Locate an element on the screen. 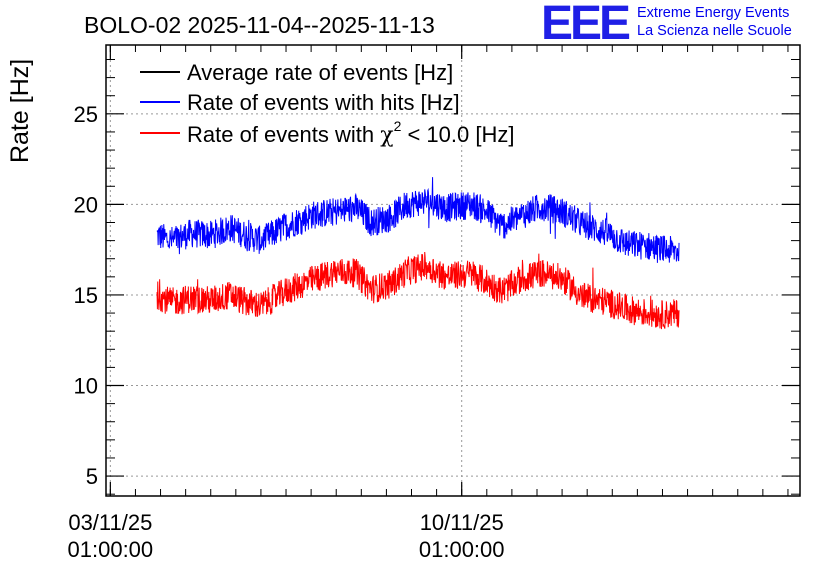  legend-label-average: Average rate of events [Hz] is located at coordinates (320, 72).